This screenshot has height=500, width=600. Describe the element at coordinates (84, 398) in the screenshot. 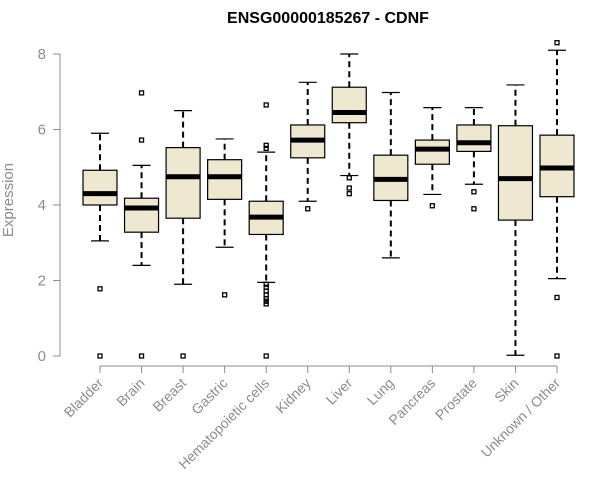

I see `x-tick-label: Bladder` at that location.